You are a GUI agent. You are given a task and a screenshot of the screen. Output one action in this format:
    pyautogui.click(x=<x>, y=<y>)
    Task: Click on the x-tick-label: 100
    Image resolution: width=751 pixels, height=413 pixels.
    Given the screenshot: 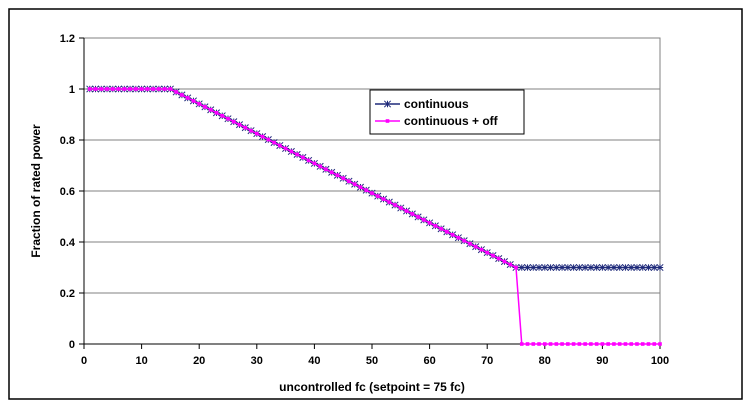 What is the action you would take?
    pyautogui.click(x=660, y=361)
    